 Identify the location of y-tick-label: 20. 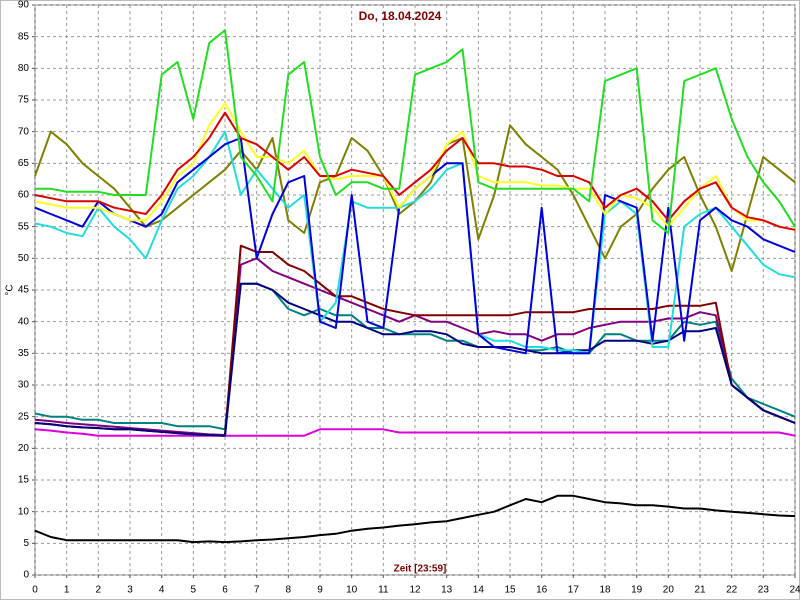
(24, 448).